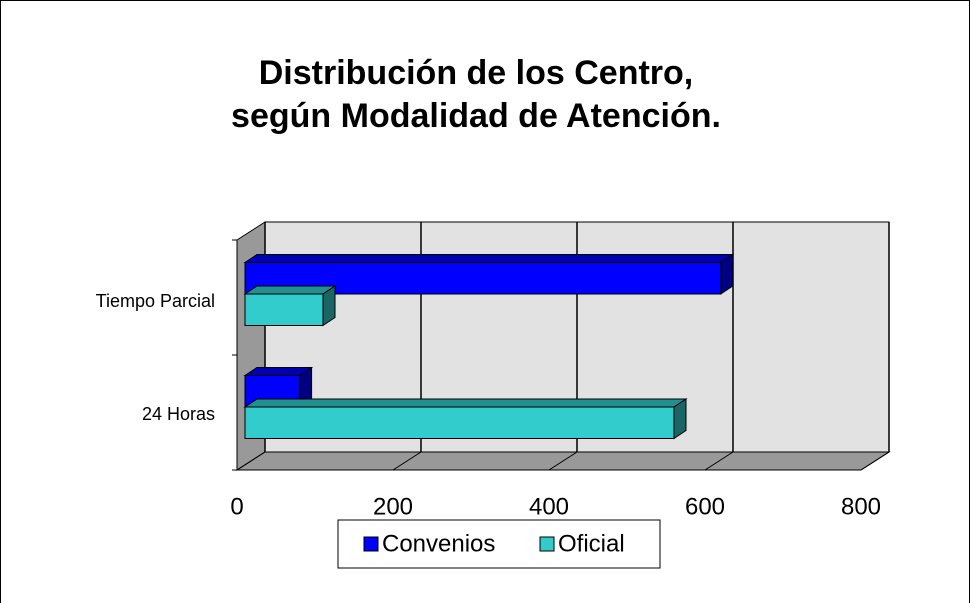 The image size is (971, 603). Describe the element at coordinates (861, 506) in the screenshot. I see `x-tick-label: 800` at that location.